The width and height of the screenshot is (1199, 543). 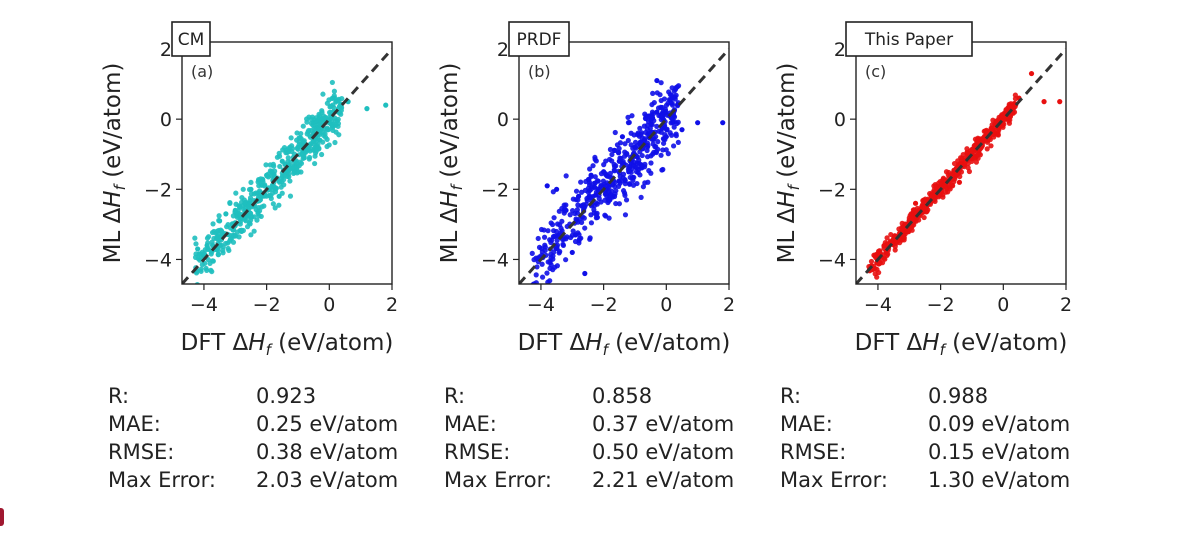 What do you see at coordinates (961, 344) in the screenshot?
I see `x-axis-label: DFT ΔHf (eV/atom)` at bounding box center [961, 344].